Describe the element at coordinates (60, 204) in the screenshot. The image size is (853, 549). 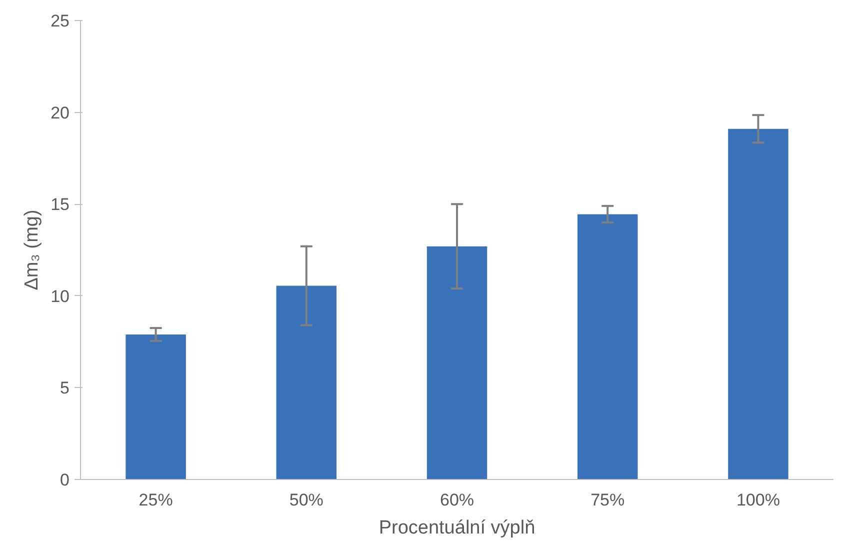
I see `y-tick-label: 15` at that location.